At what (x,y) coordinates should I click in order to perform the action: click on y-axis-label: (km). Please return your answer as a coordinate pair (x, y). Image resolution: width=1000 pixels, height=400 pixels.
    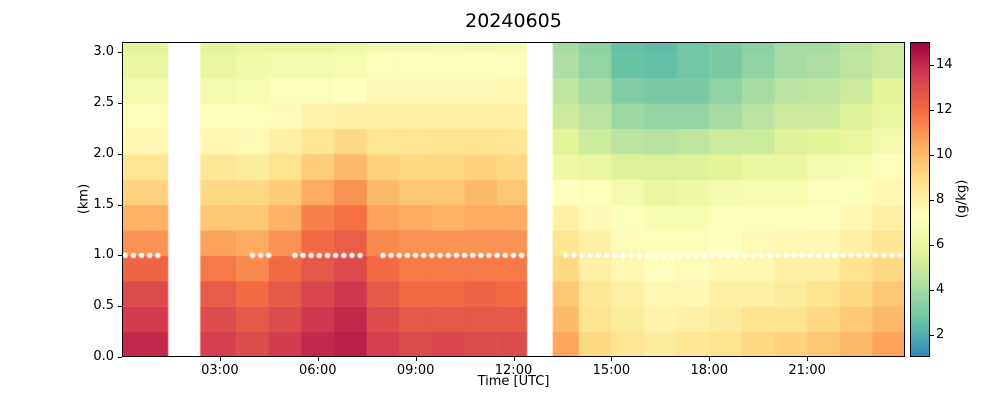
    Looking at the image, I should click on (84, 199).